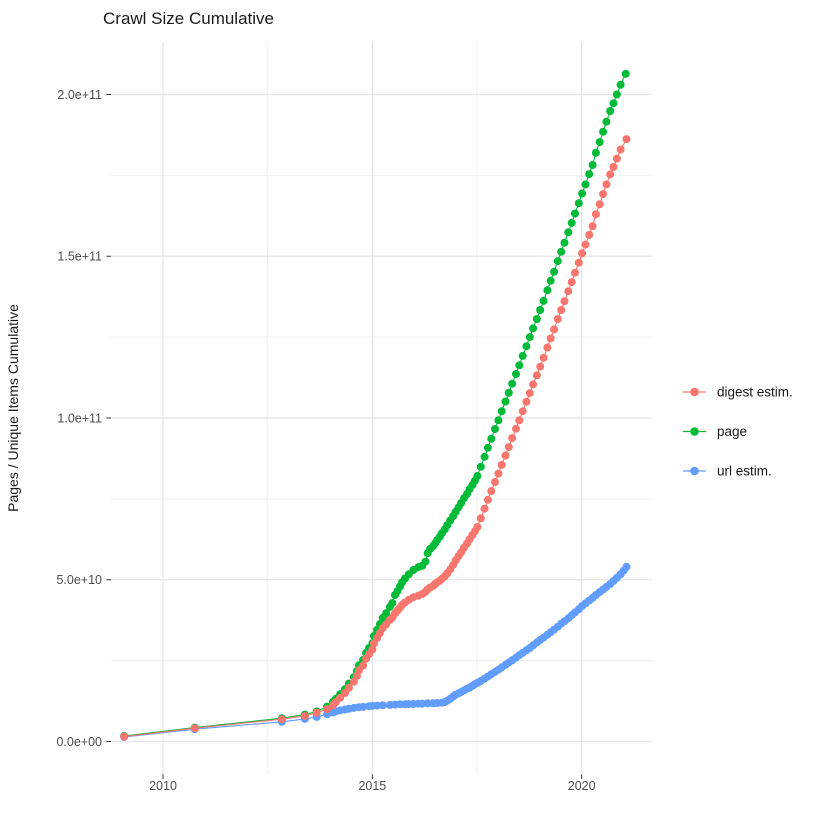 The width and height of the screenshot is (826, 827). What do you see at coordinates (79, 257) in the screenshot?
I see `y-tick-label: 1.5e+11` at bounding box center [79, 257].